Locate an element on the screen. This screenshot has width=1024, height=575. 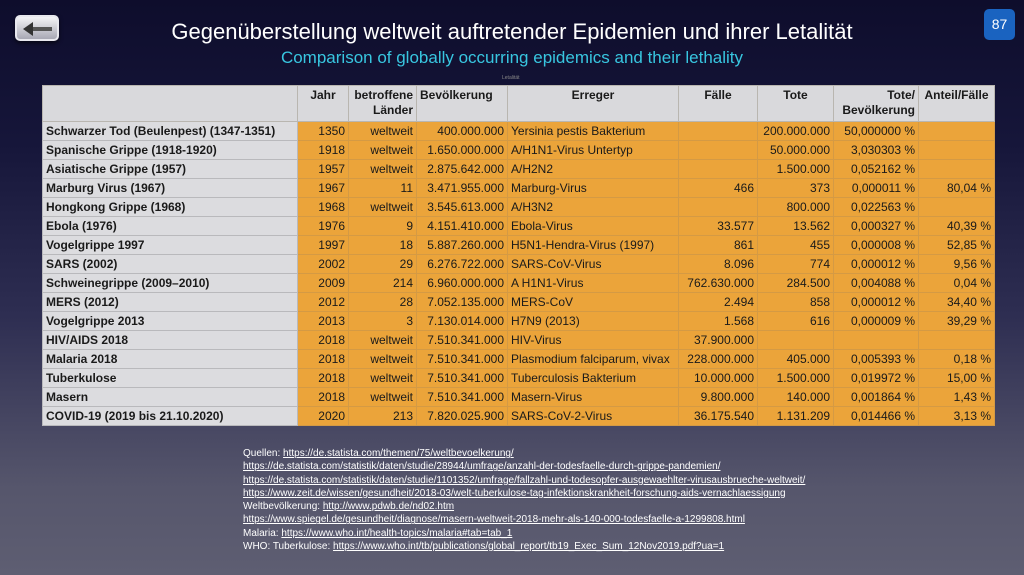
table-cell: 34,40 % is located at coordinates (956, 302).